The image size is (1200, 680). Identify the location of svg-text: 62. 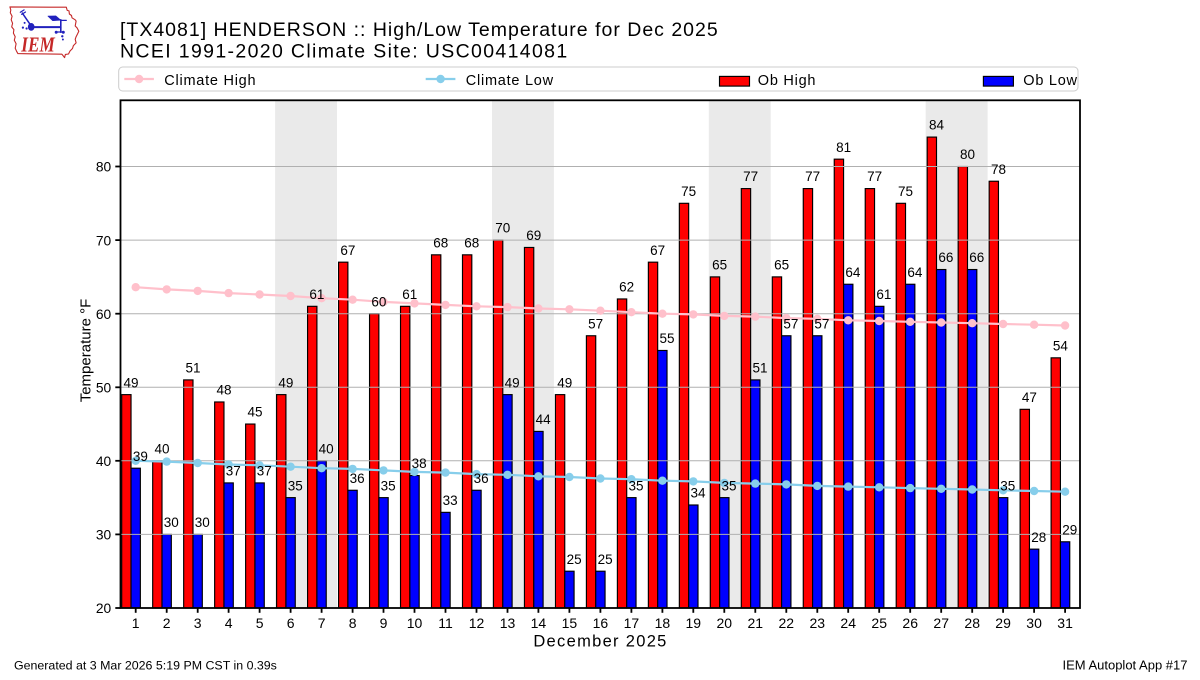
(626, 287).